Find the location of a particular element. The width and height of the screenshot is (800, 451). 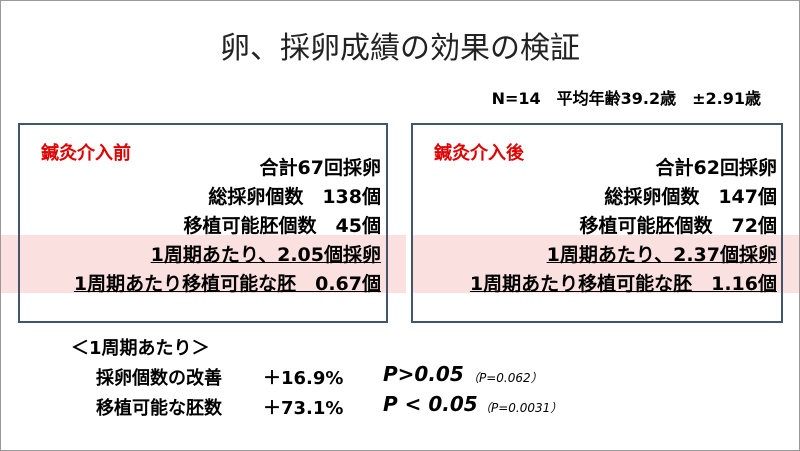

panel-line: 合計67回採卵 is located at coordinates (320, 168).